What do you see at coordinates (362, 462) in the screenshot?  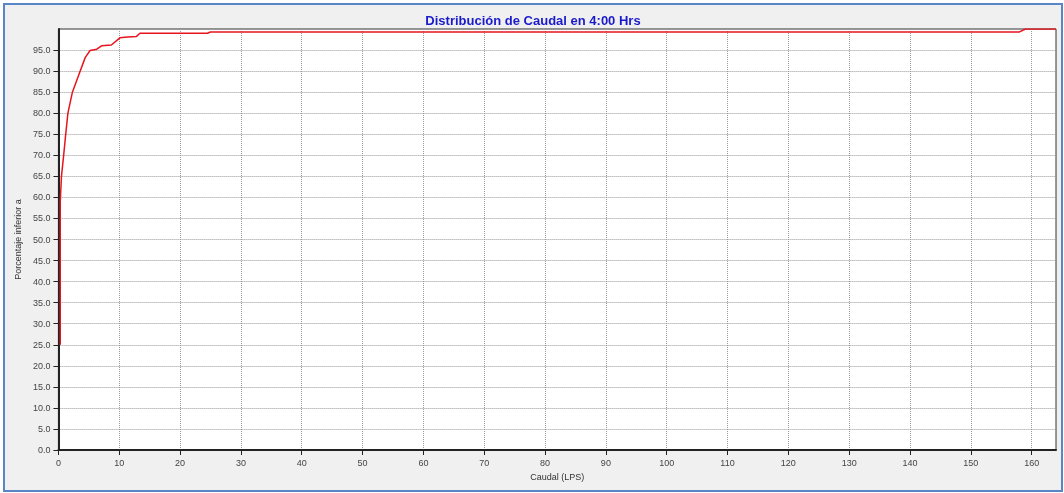 I see `x-tick-label: 50` at bounding box center [362, 462].